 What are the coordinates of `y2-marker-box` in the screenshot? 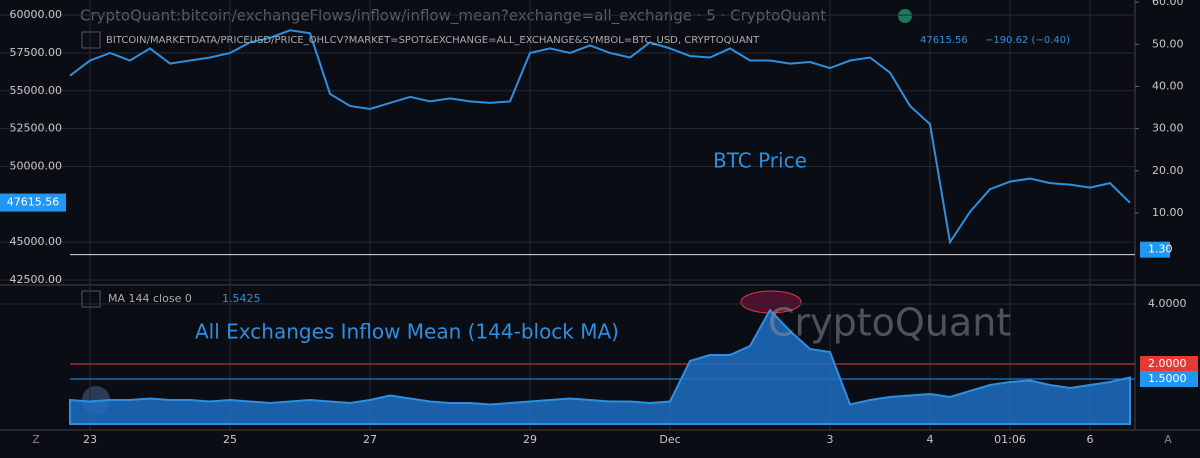 It's located at (1155, 249).